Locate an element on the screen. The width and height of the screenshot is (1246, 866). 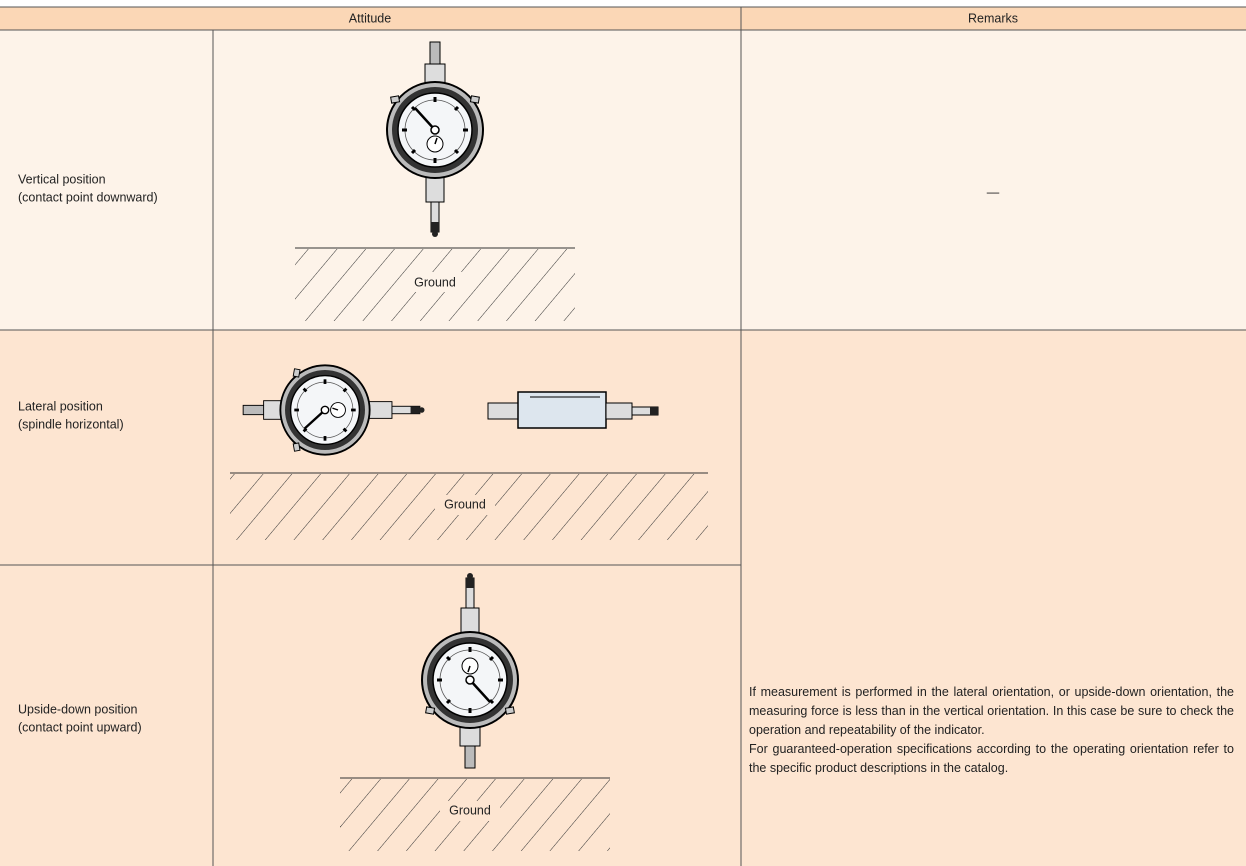
attitude-label: (spindle horizontal) is located at coordinates (71, 424).